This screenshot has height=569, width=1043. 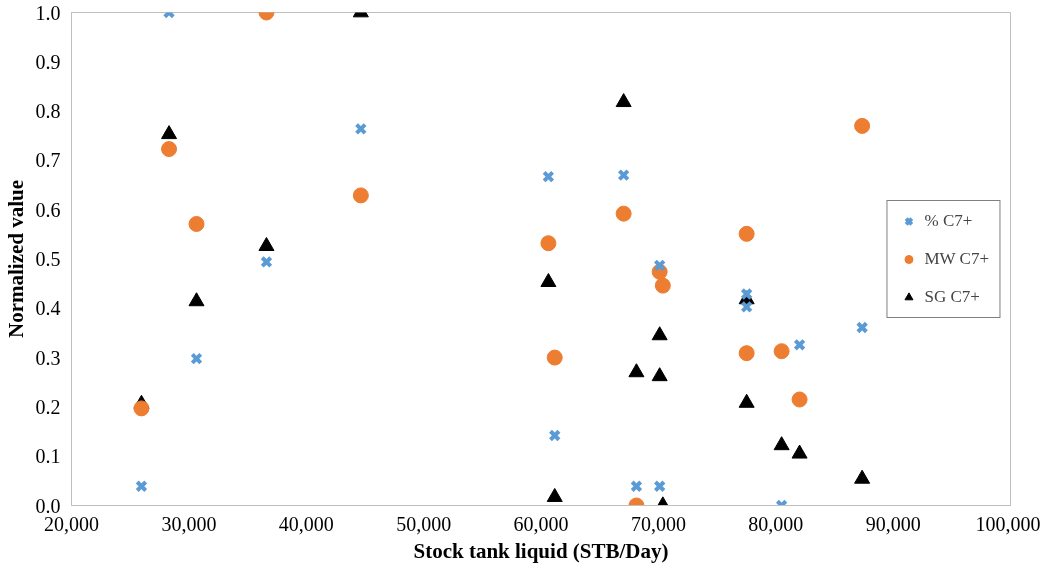 What do you see at coordinates (1008, 523) in the screenshot?
I see `x-tick-label: 100,000` at bounding box center [1008, 523].